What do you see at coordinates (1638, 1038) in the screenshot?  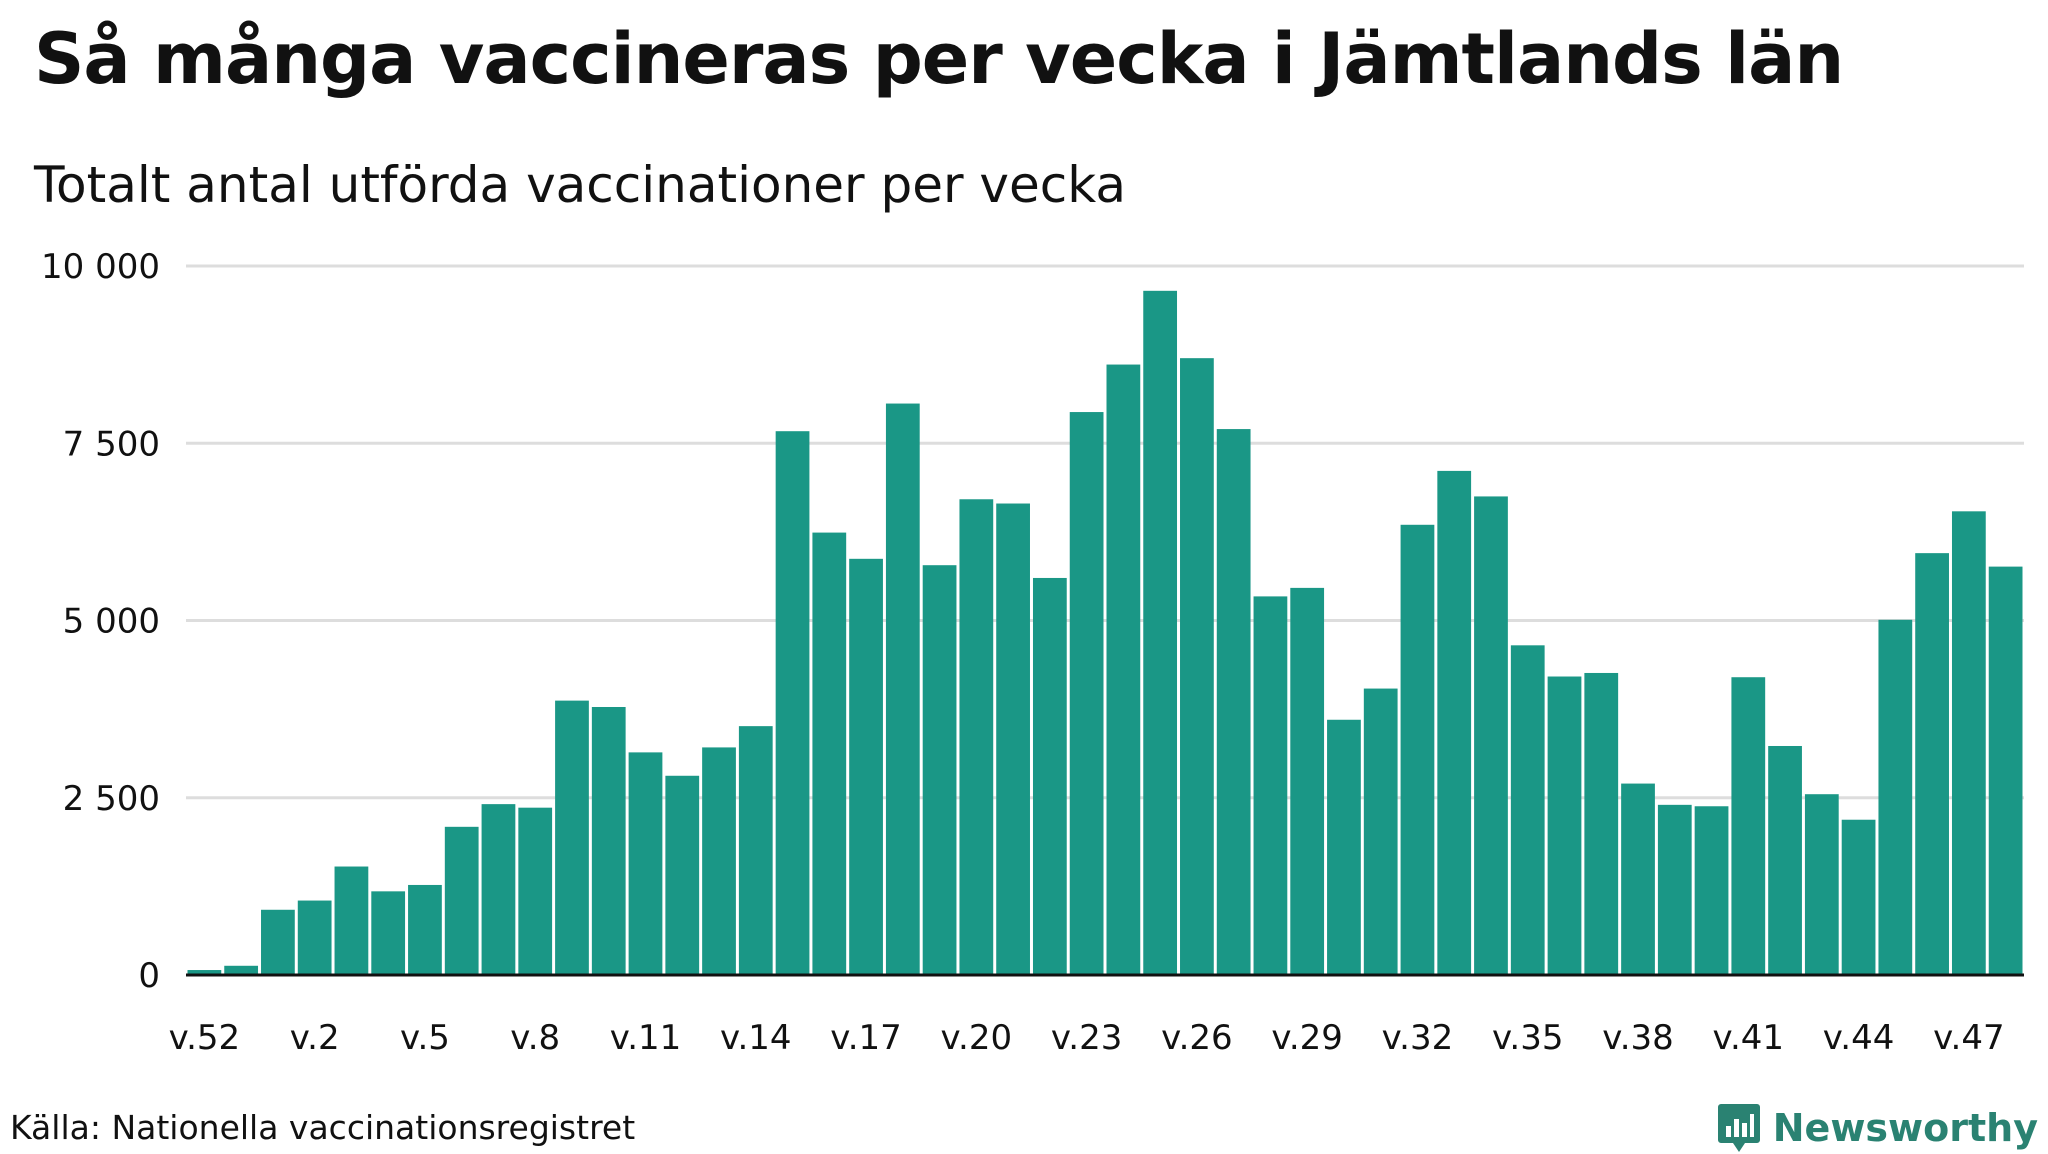 I see `x-tick-label: v.38` at bounding box center [1638, 1038].